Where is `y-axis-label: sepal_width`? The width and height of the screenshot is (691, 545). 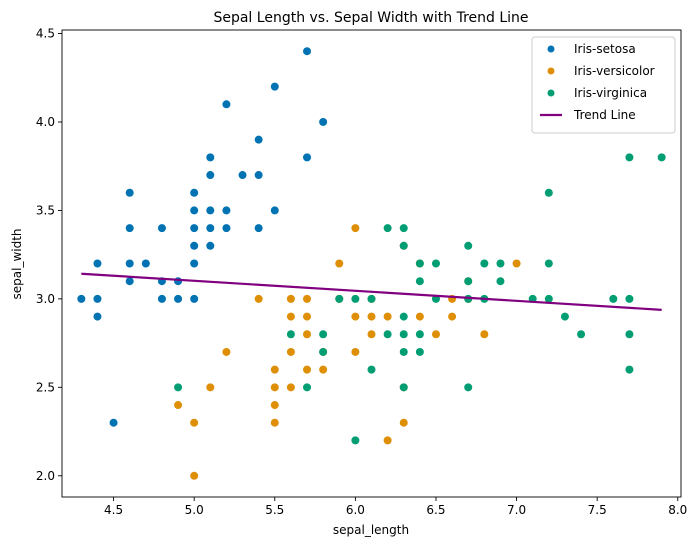 y-axis-label: sepal_width is located at coordinates (17, 263).